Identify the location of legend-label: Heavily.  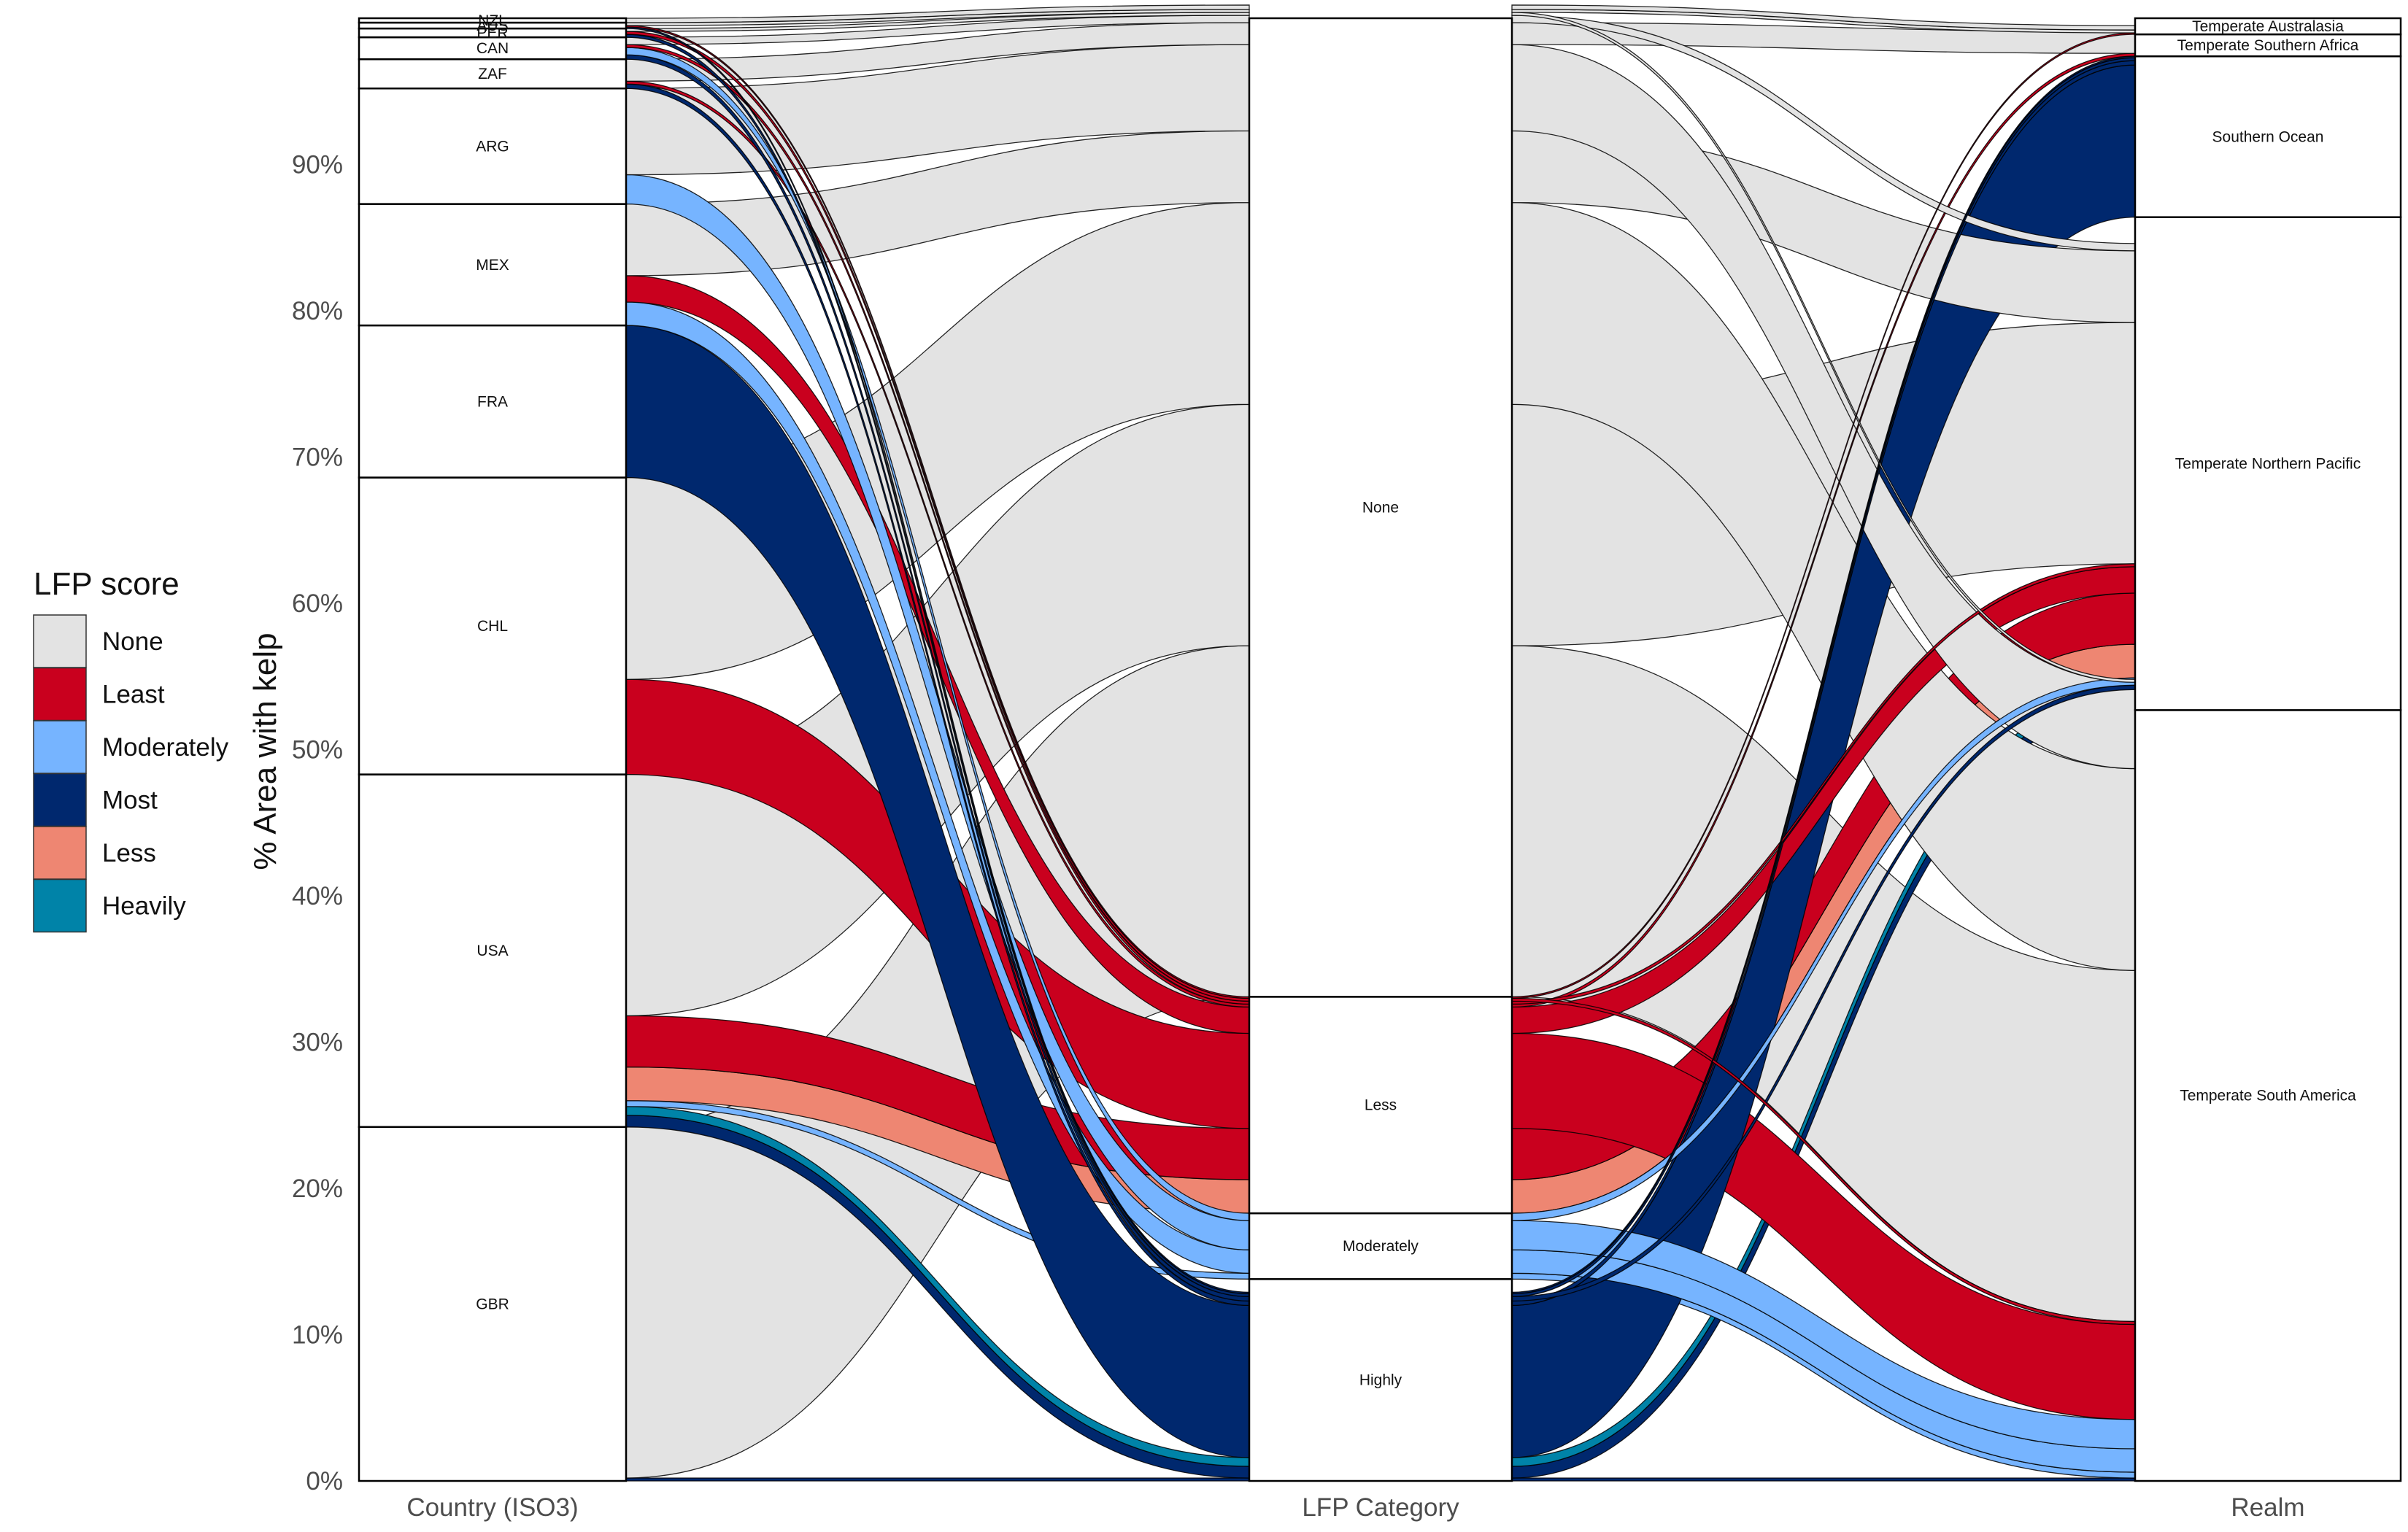
(144, 907).